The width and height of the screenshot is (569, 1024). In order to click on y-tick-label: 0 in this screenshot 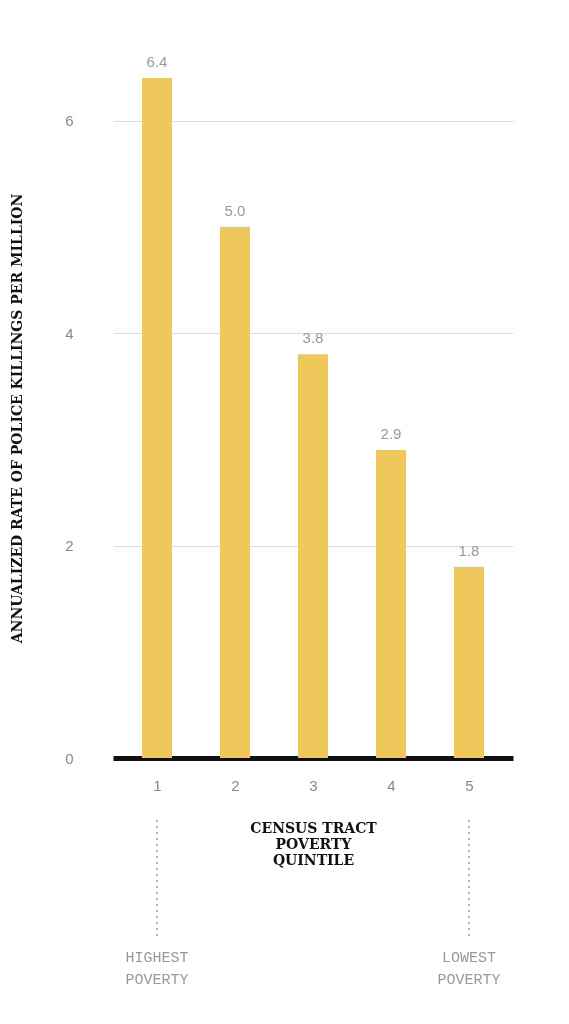, I will do `click(69, 758)`.